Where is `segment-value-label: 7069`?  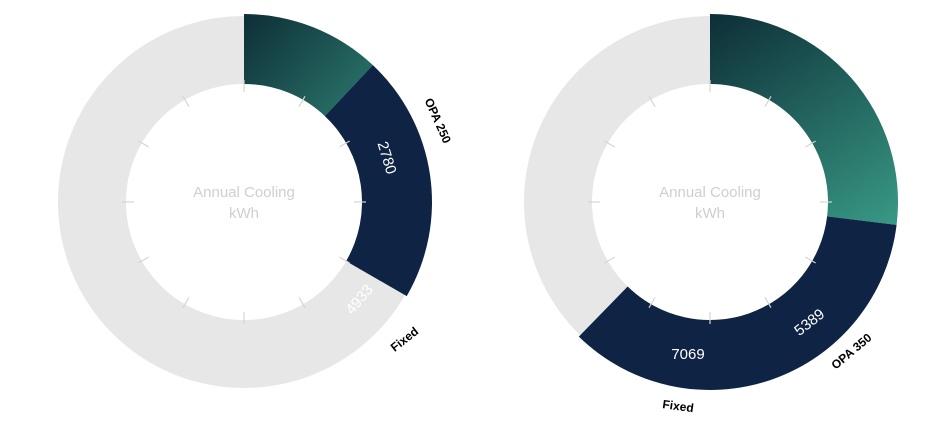
segment-value-label: 7069 is located at coordinates (687, 354).